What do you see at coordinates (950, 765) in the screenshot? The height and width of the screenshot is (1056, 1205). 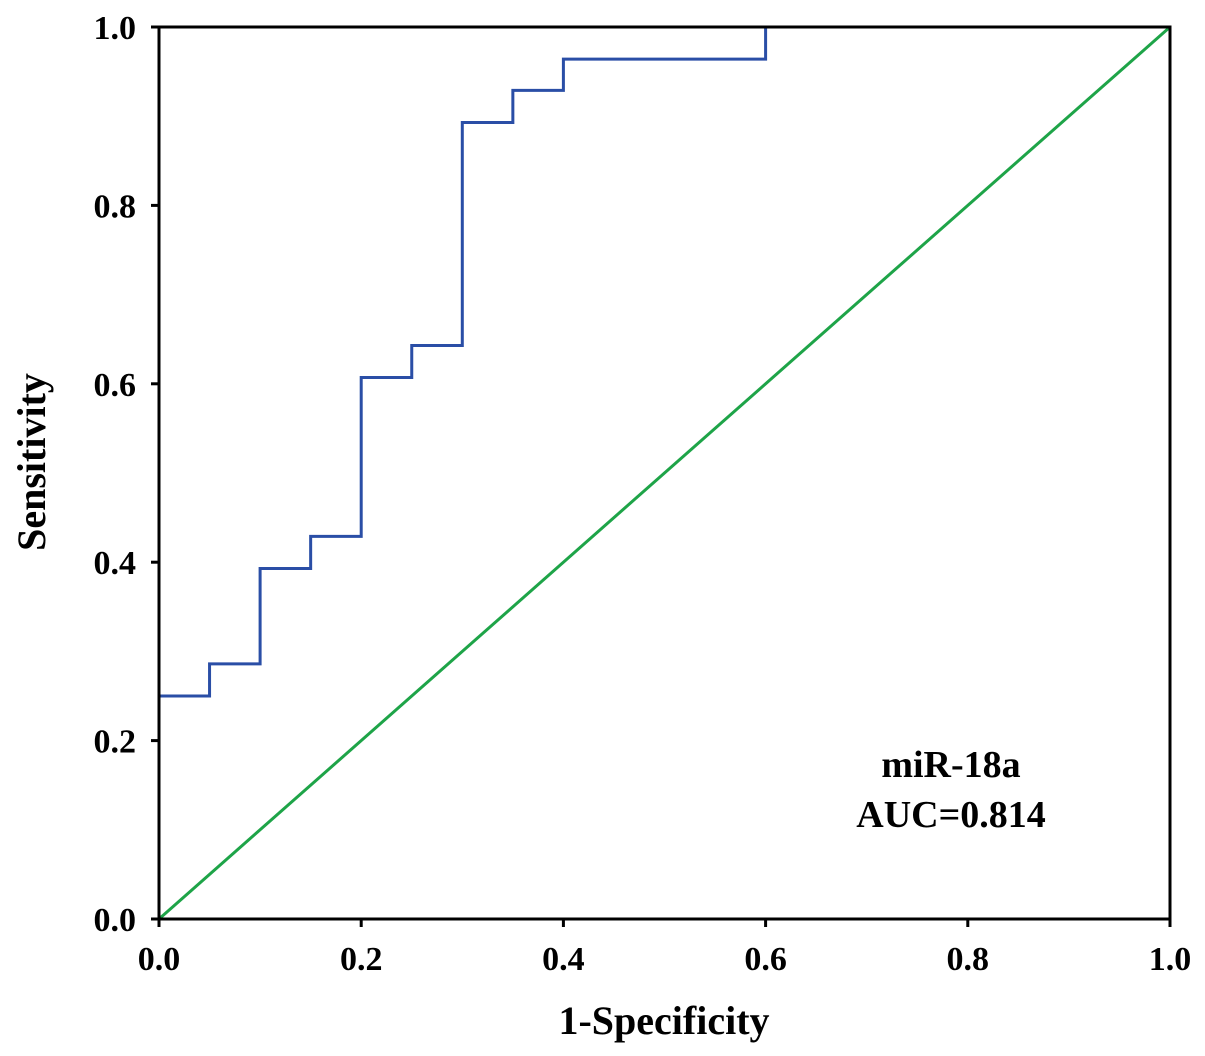 I see `annotation-marker-name: miR-18a` at bounding box center [950, 765].